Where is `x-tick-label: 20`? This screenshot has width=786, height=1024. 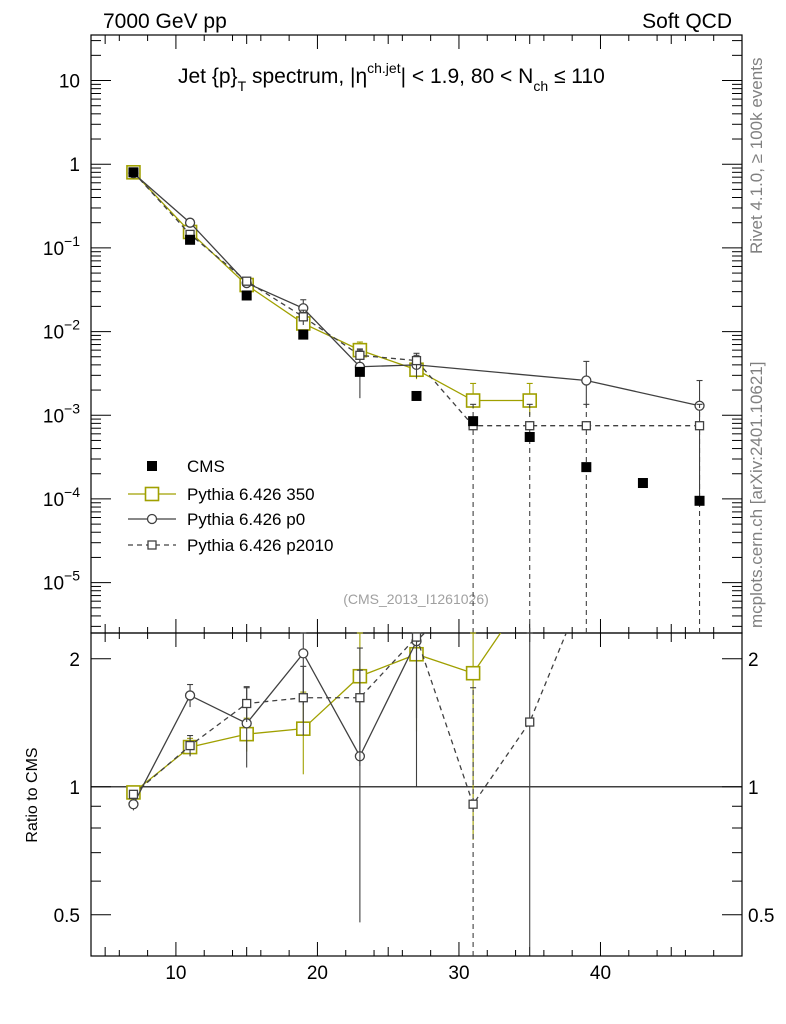
x-tick-label: 20 is located at coordinates (317, 973).